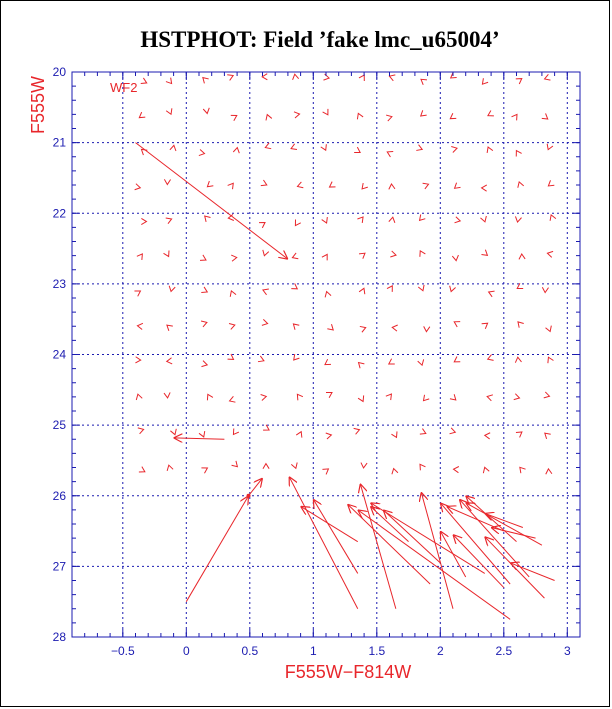 Image resolution: width=612 pixels, height=709 pixels. Describe the element at coordinates (348, 672) in the screenshot. I see `x-axis-title: F555W−F814W` at that location.